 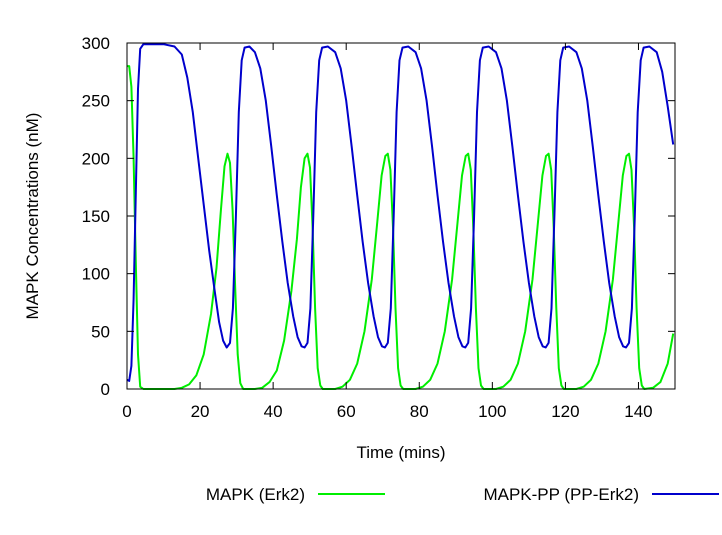 I want to click on x-tick-label: 60, so click(x=346, y=411).